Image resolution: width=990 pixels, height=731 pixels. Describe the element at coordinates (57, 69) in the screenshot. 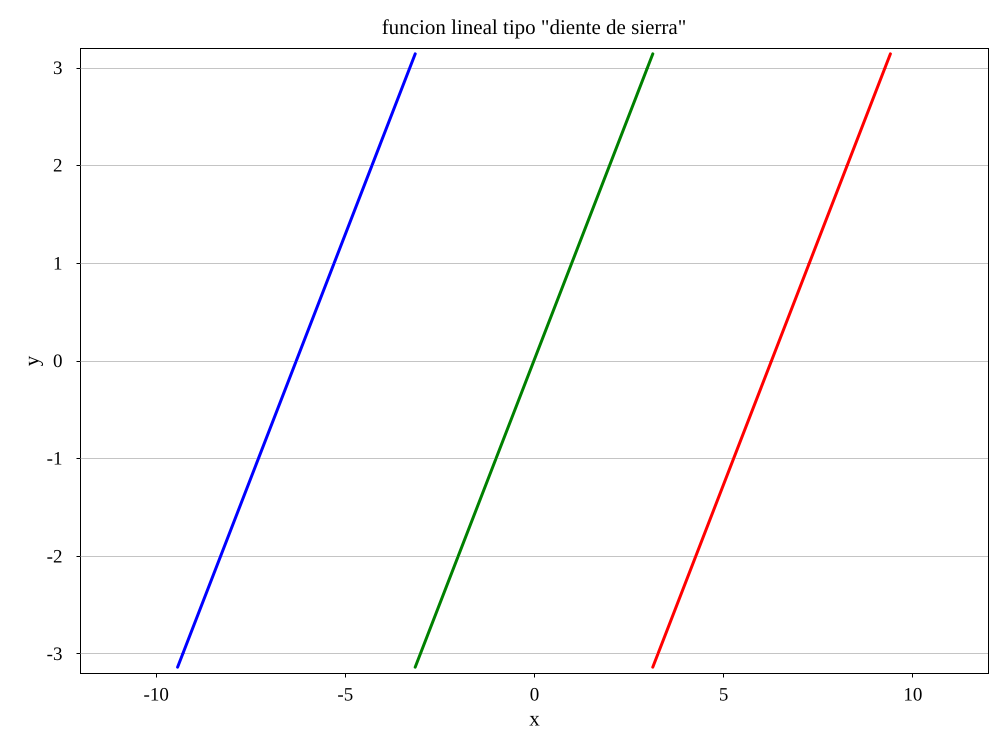

I see `y-tick-label: 3` at that location.